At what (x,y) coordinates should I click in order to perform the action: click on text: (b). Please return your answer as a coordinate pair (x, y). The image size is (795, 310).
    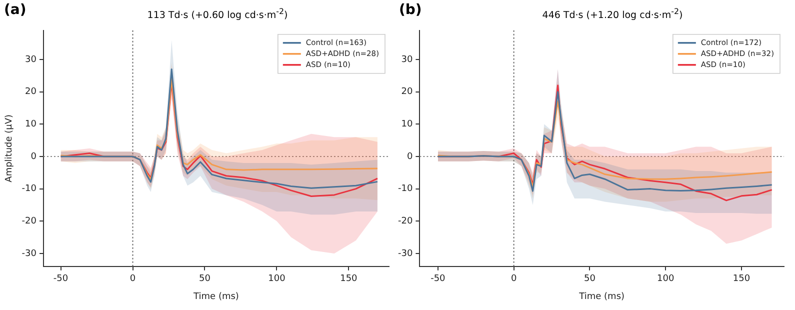
    Looking at the image, I should click on (410, 10).